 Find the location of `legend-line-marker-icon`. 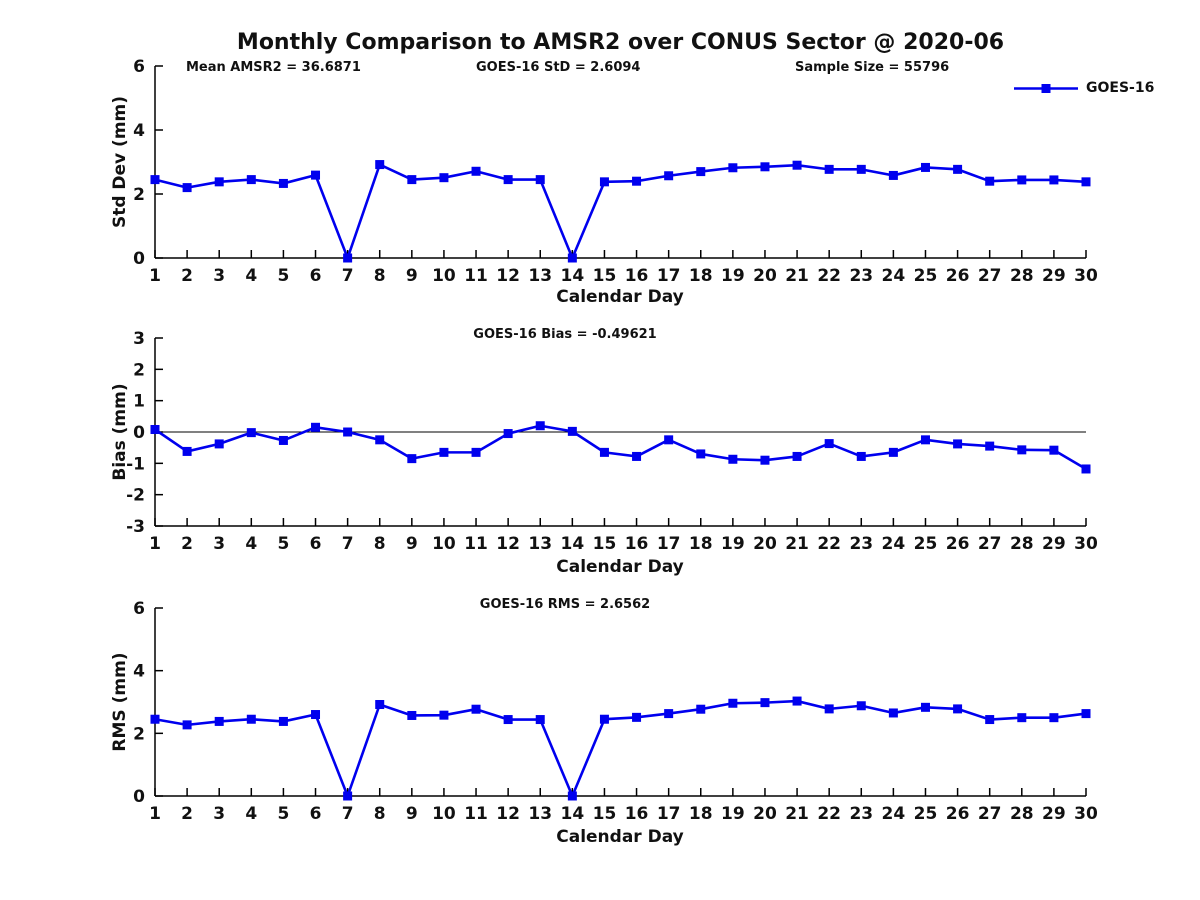

legend-line-marker-icon is located at coordinates (1046, 88).